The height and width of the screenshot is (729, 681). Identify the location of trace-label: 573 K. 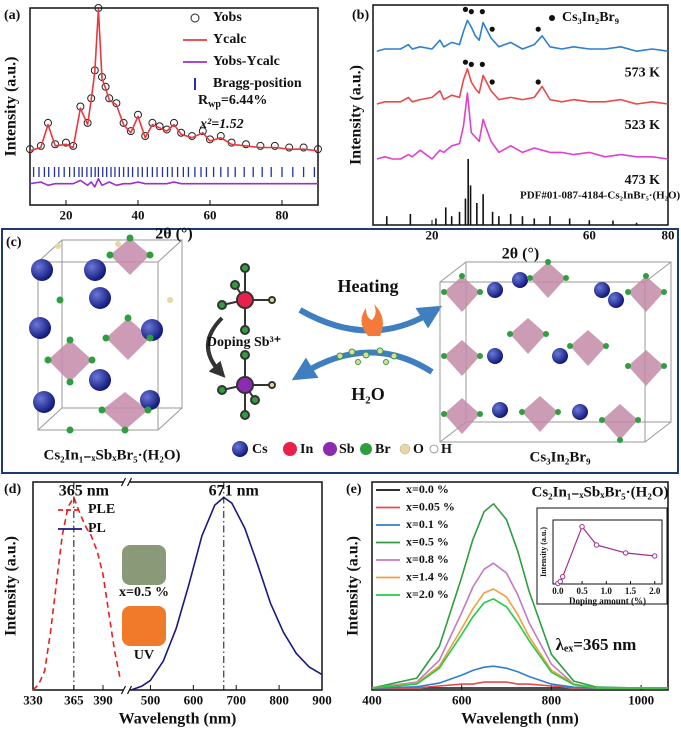
(643, 72).